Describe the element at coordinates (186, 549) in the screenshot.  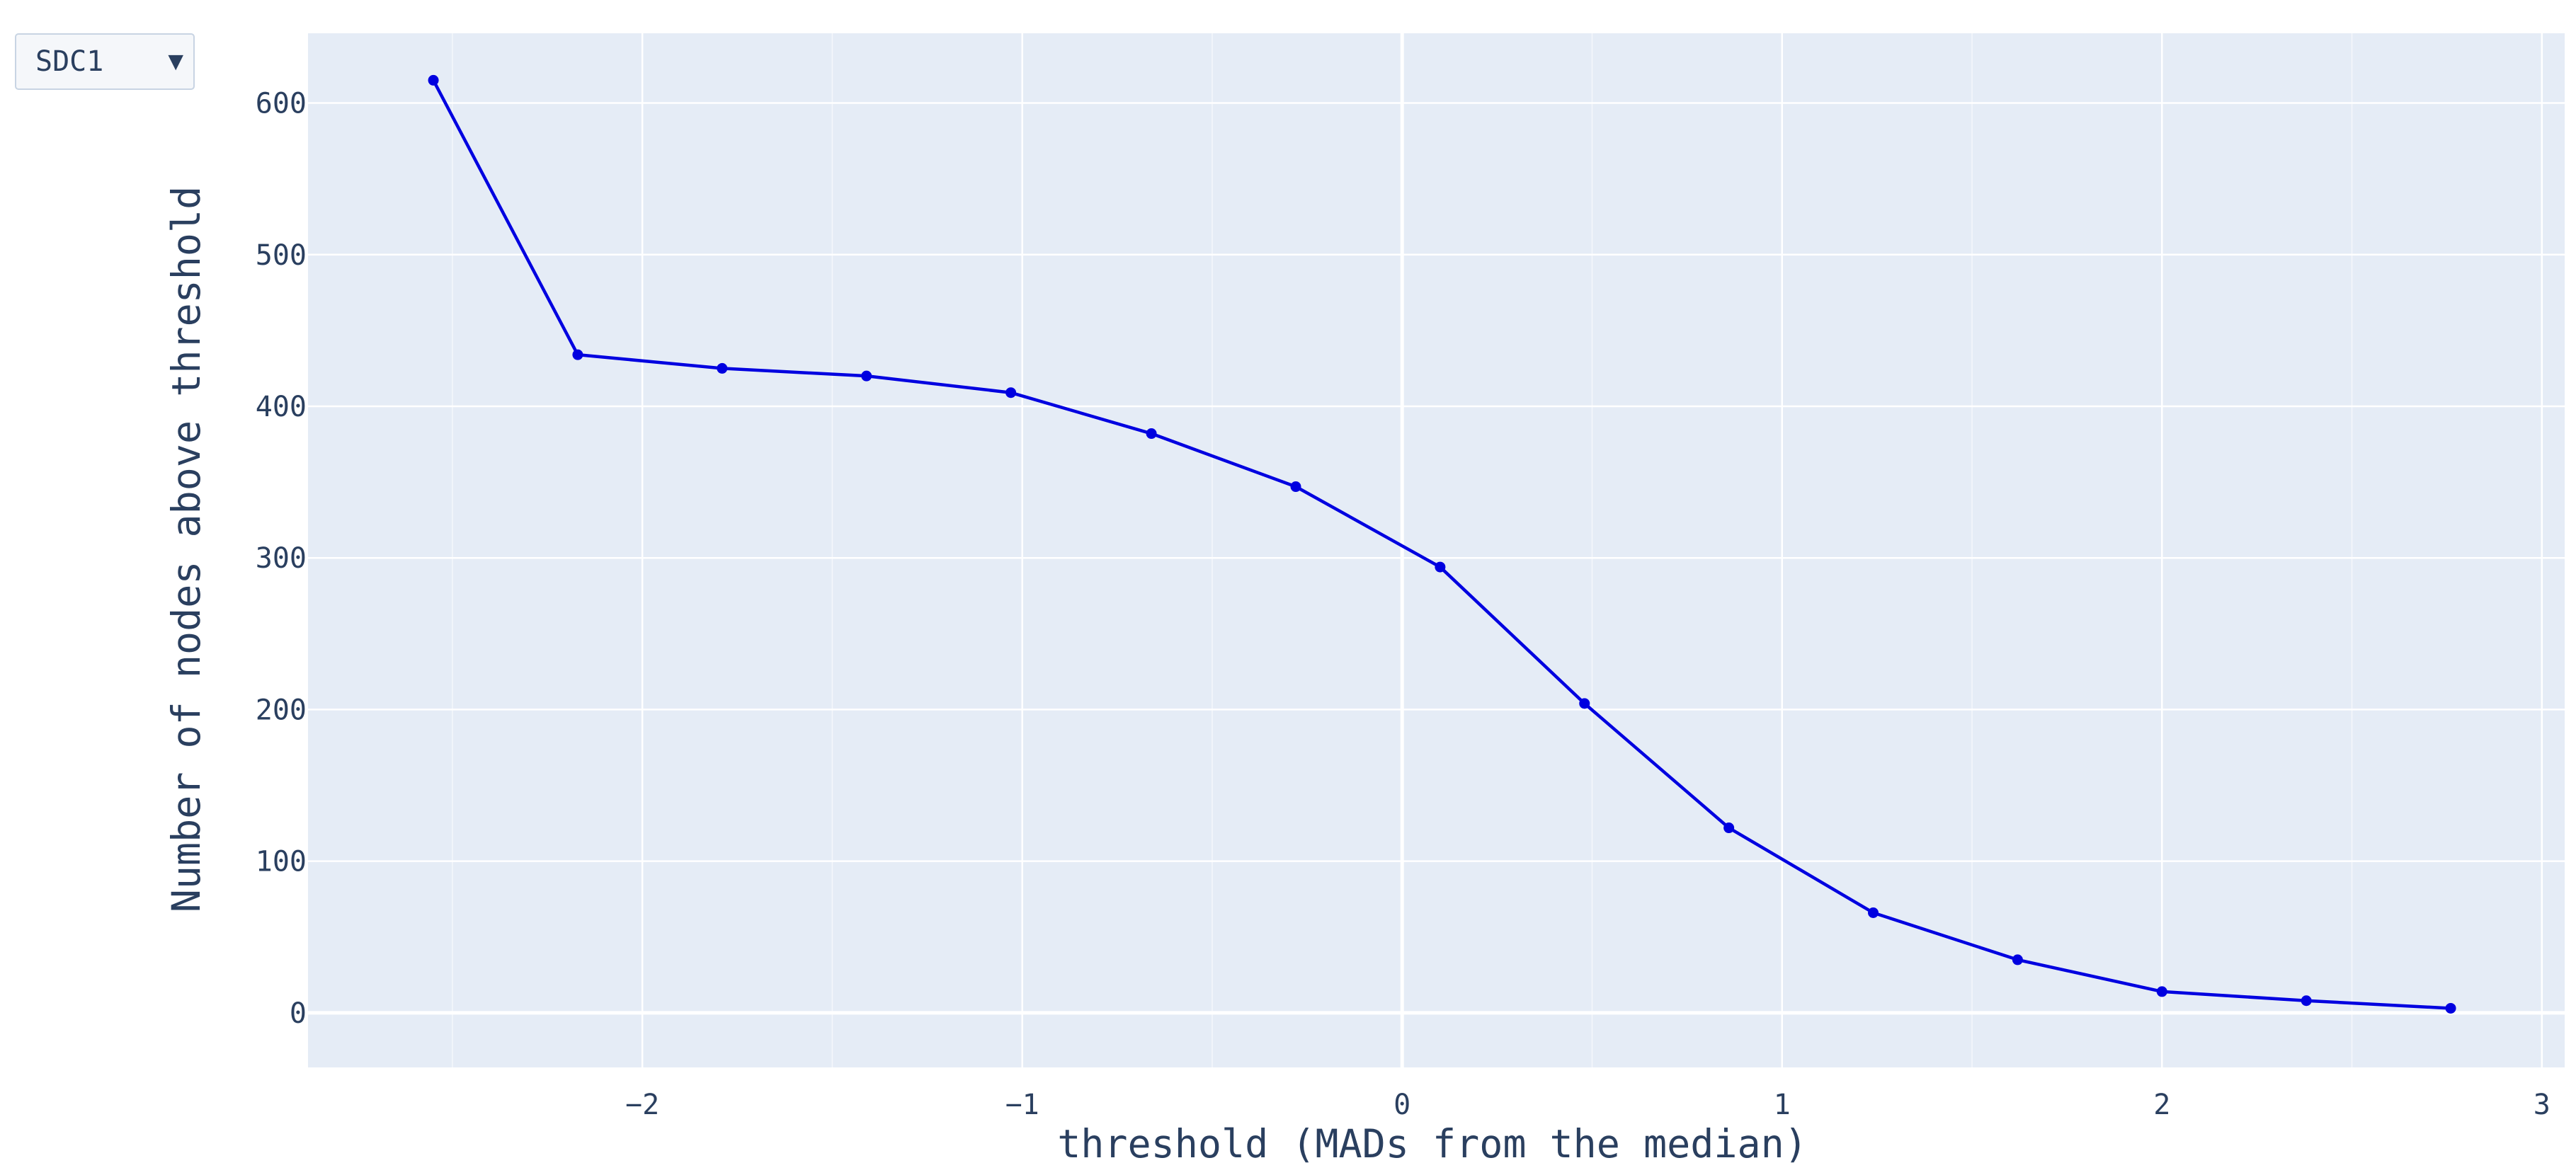
I see `y-axis-title: Number of nodes above threshold` at that location.